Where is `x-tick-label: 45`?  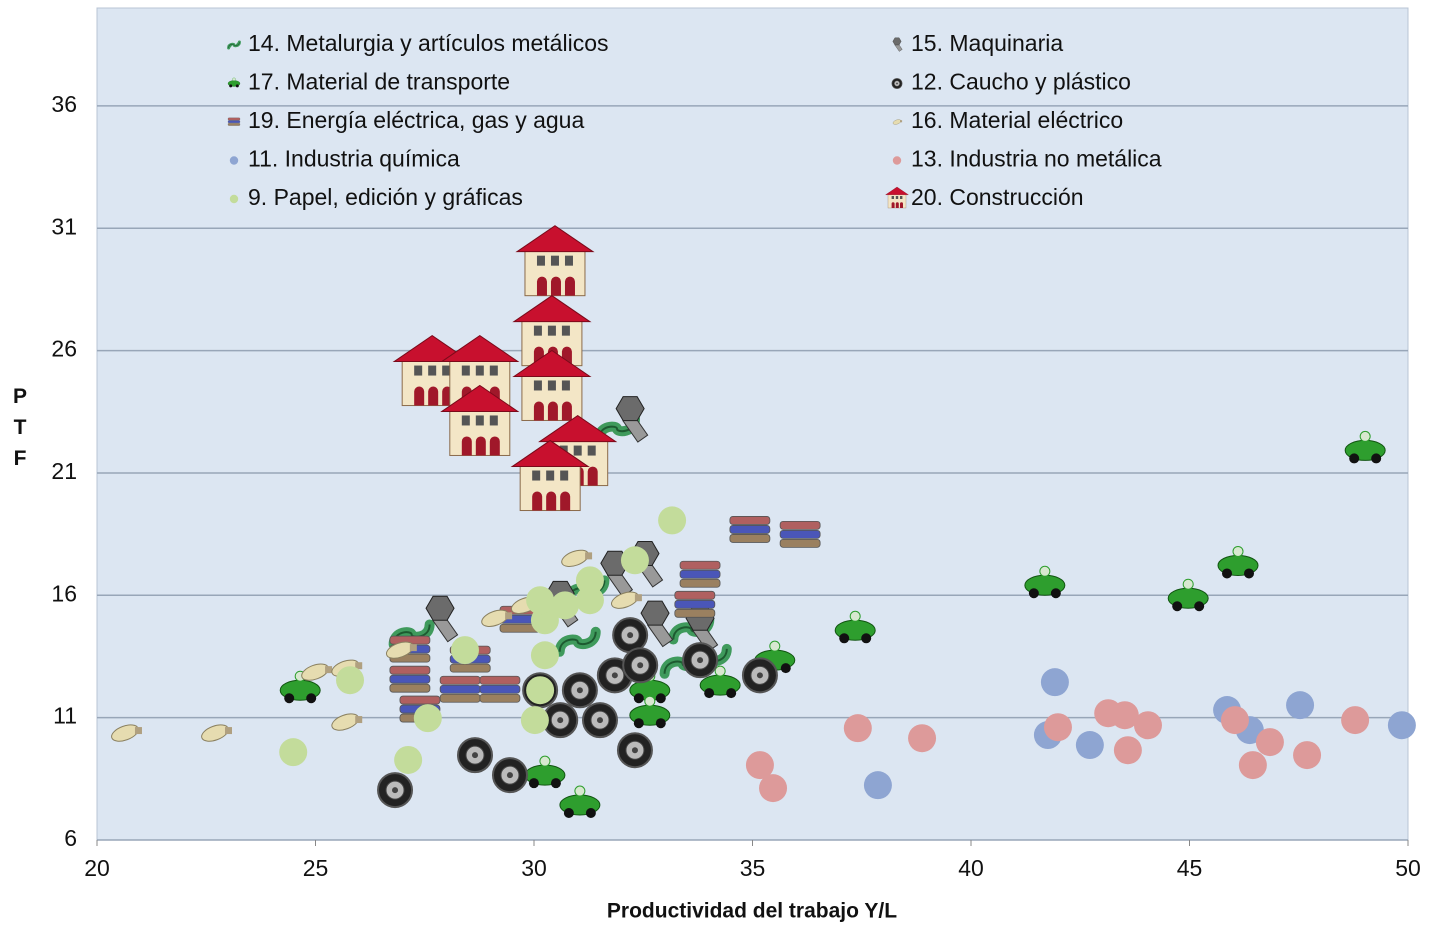 x-tick-label: 45 is located at coordinates (1190, 868).